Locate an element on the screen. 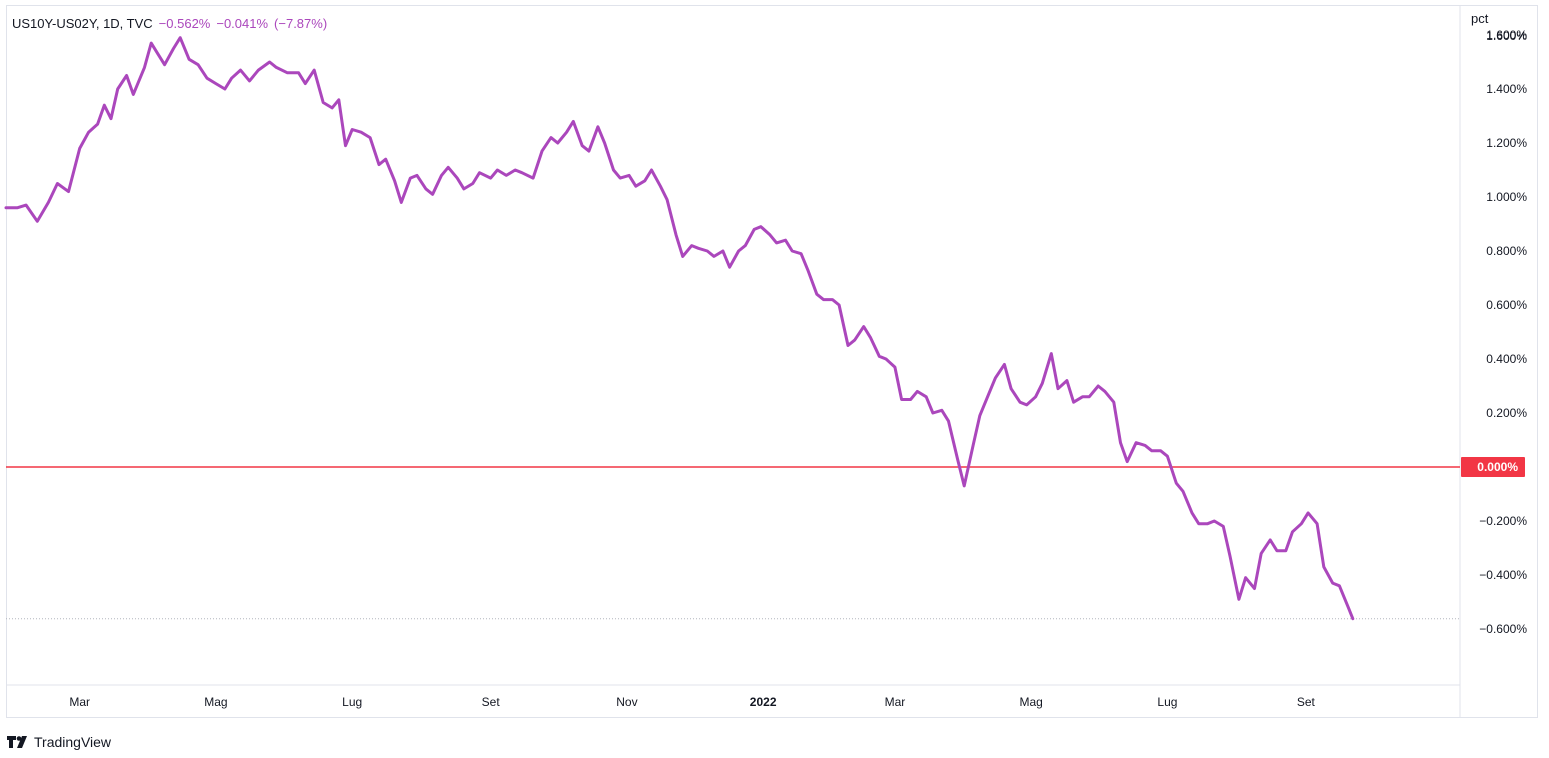 This screenshot has height=758, width=1549. zero-badge-bg is located at coordinates (1493, 467).